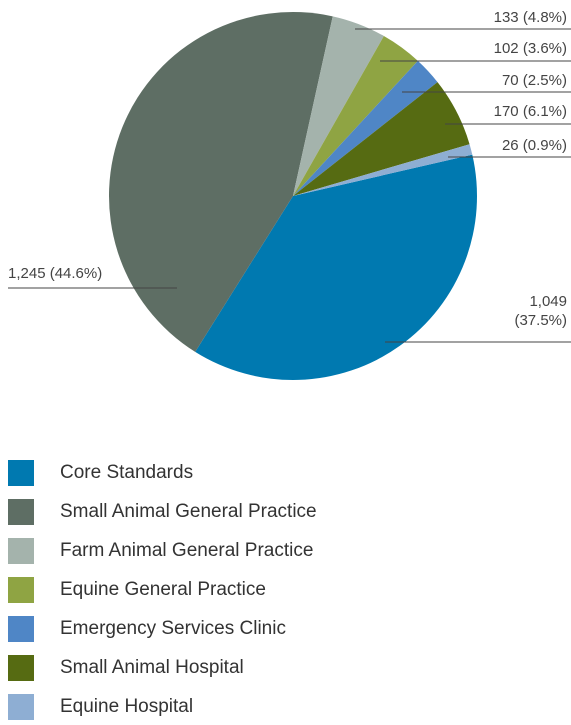 This screenshot has height=725, width=571. What do you see at coordinates (534, 145) in the screenshot?
I see `data-label: 26 (0.9%)` at bounding box center [534, 145].